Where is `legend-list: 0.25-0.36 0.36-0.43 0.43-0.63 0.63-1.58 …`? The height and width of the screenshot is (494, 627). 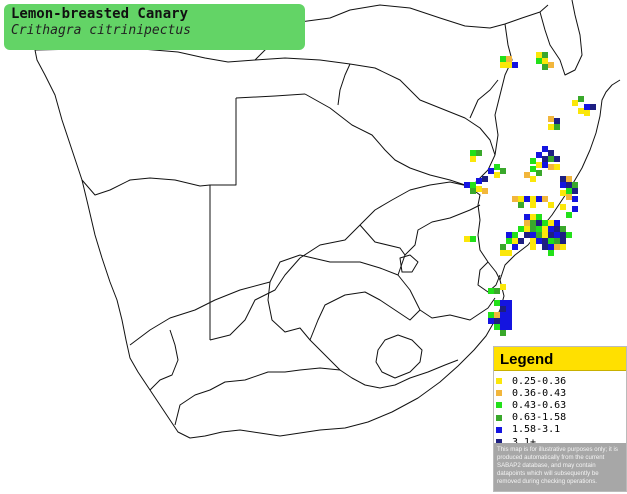
legend-list: 0.25-0.36 0.36-0.43 0.43-0.63 0.63-1.58 … is located at coordinates (560, 409).